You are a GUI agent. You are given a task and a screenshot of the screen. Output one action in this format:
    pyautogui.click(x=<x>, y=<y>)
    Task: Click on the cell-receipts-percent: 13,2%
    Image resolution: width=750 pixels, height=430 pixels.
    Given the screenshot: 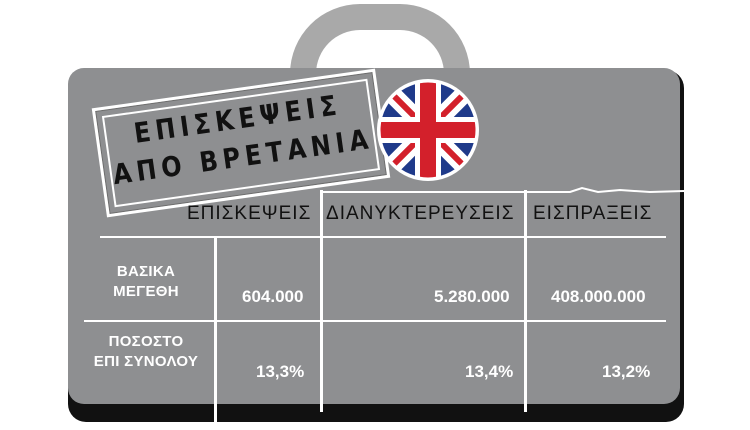 What is the action you would take?
    pyautogui.click(x=626, y=371)
    